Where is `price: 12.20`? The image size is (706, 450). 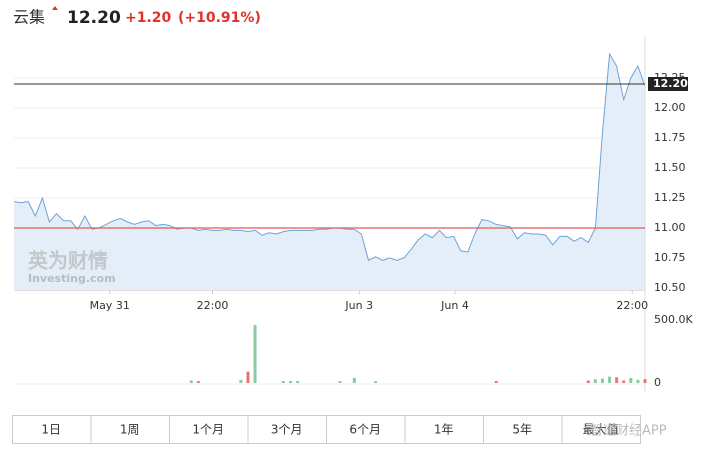
price: 12.20 is located at coordinates (94, 18).